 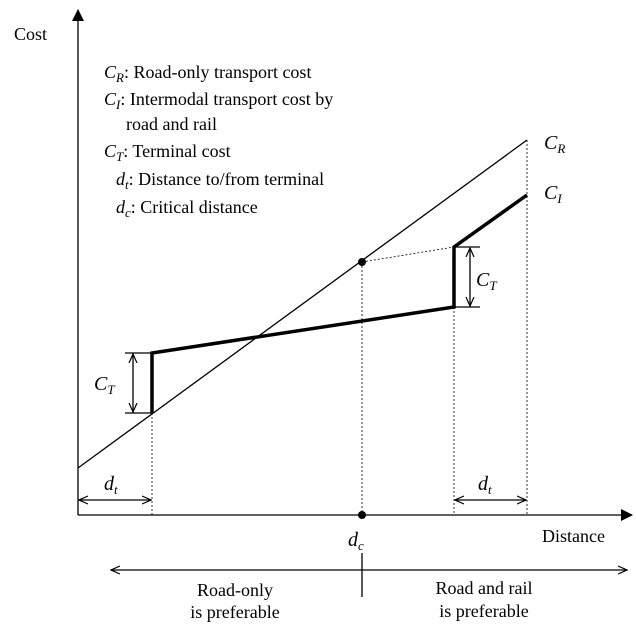 I want to click on critical-distance-label: dc, so click(x=356, y=541).